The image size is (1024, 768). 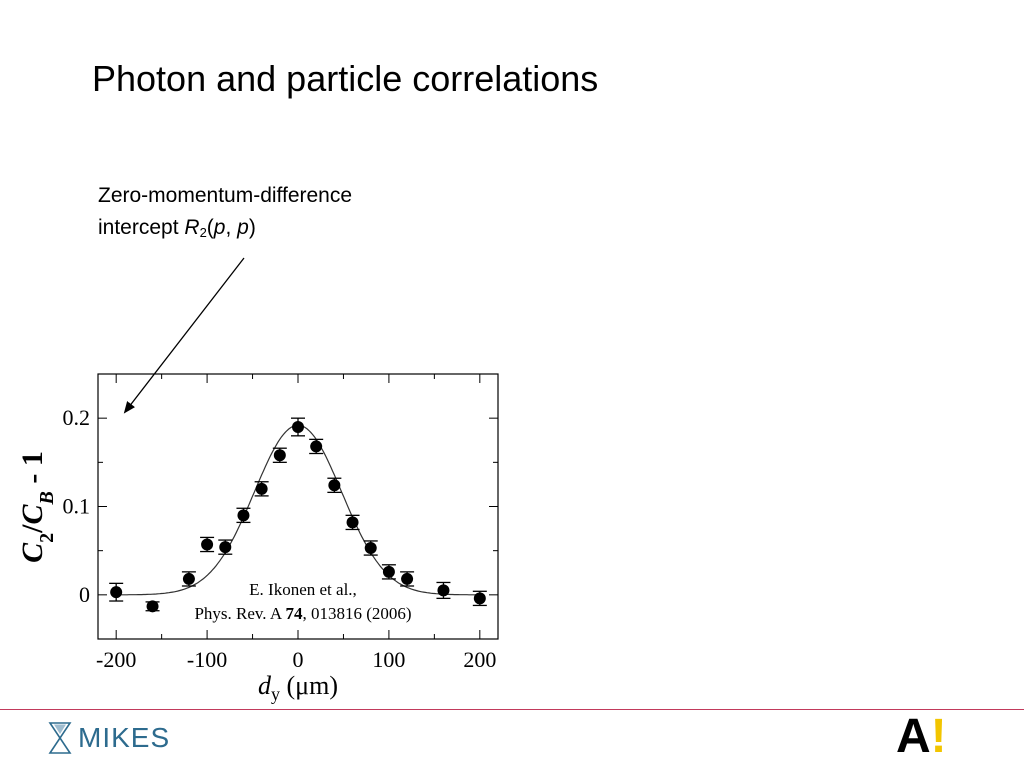 I want to click on y-tick-label: 0.1, so click(x=77, y=506).